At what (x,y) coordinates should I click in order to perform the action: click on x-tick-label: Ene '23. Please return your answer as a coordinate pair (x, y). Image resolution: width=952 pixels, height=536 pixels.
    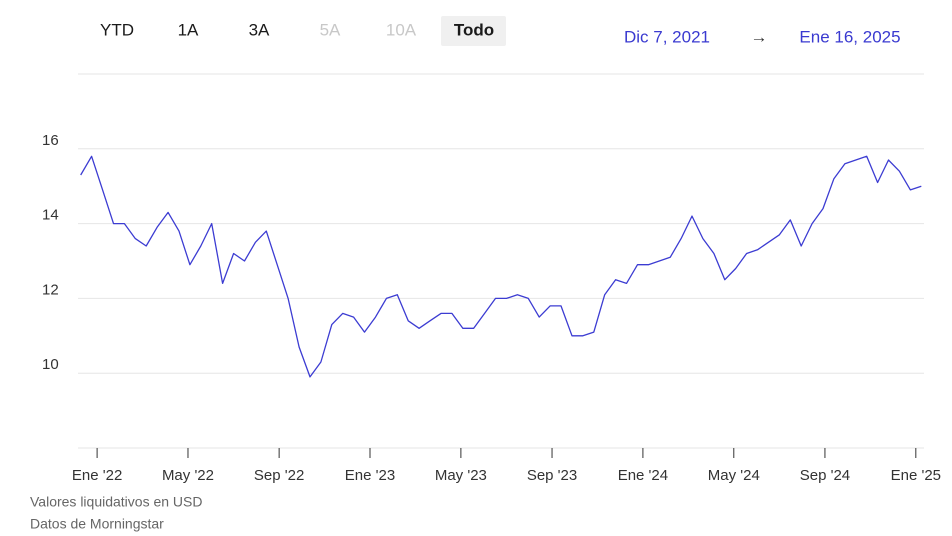
    Looking at the image, I should click on (370, 475).